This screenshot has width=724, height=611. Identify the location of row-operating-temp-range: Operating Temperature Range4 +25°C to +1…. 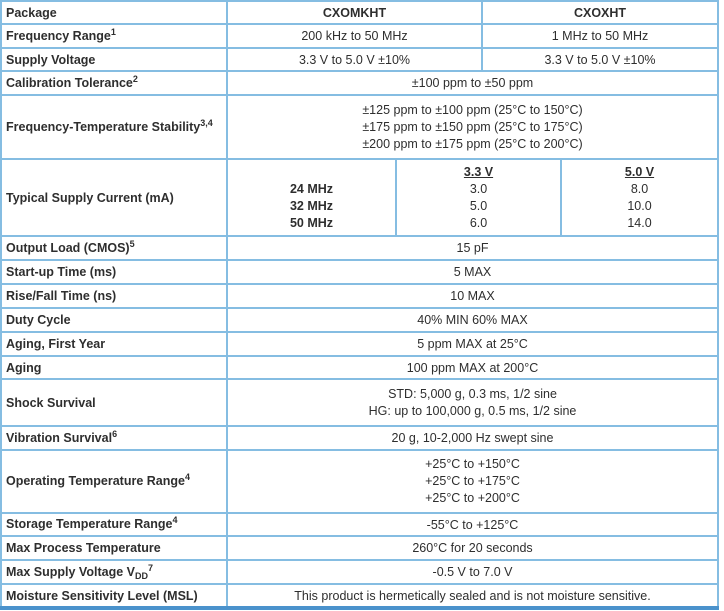
(360, 481).